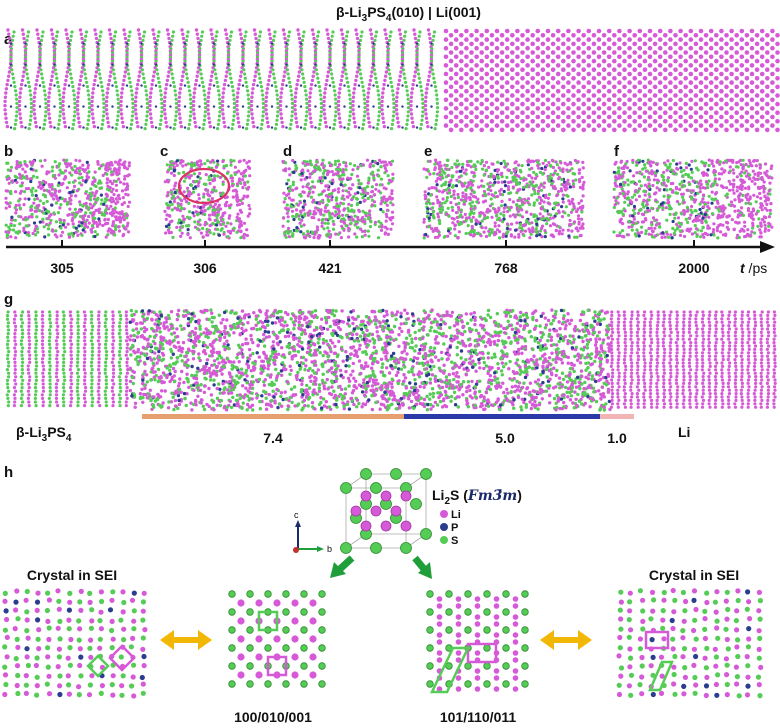 This screenshot has width=780, height=728. Describe the element at coordinates (330, 268) in the screenshot. I see `tick-label-421: 421` at that location.